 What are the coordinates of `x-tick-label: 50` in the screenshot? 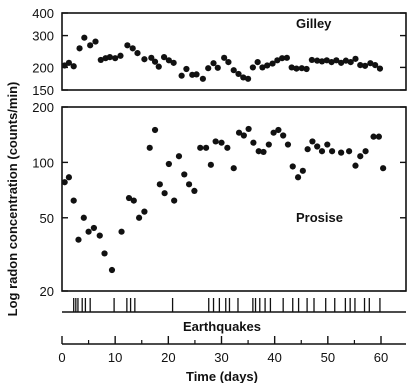 It's located at (328, 357).